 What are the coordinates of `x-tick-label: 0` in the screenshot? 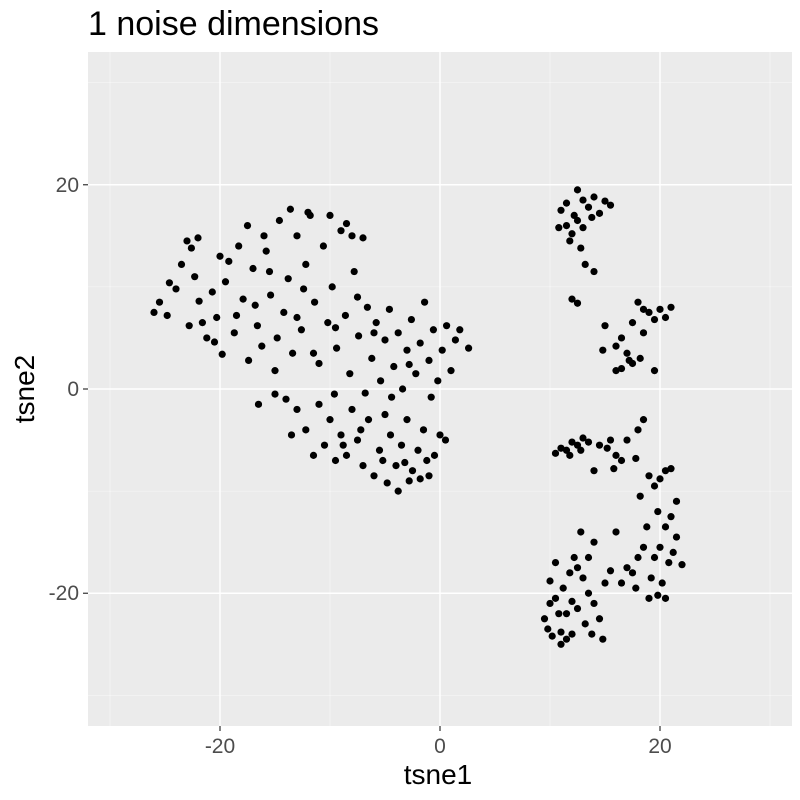 It's located at (440, 746).